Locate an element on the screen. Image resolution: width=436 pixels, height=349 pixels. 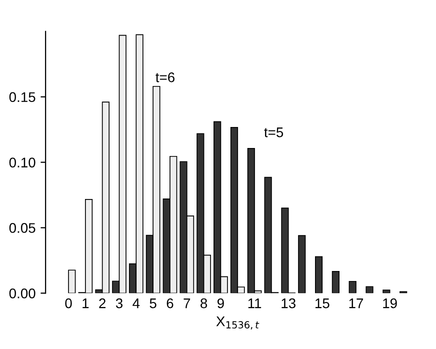
x-tick-label: 4 is located at coordinates (136, 303).